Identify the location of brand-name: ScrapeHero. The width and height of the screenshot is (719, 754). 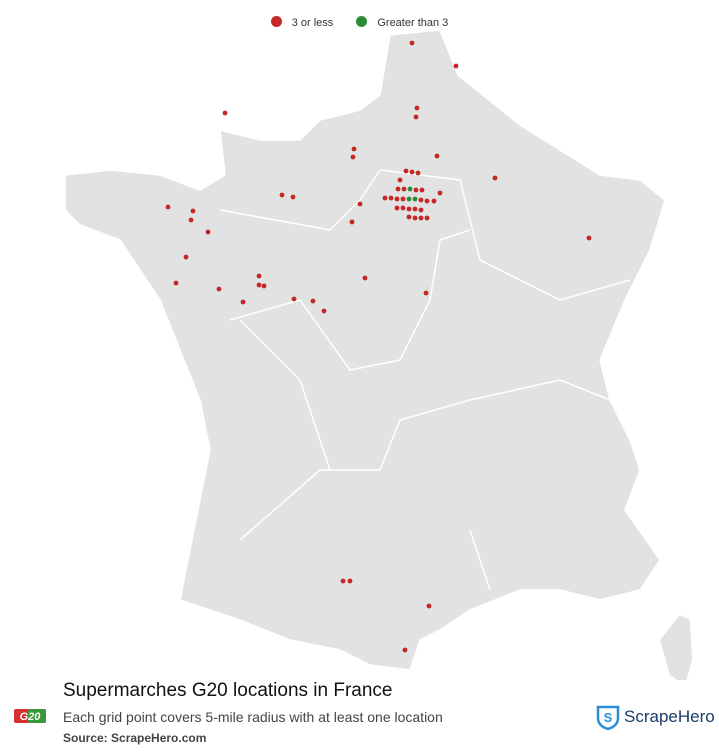
(669, 716).